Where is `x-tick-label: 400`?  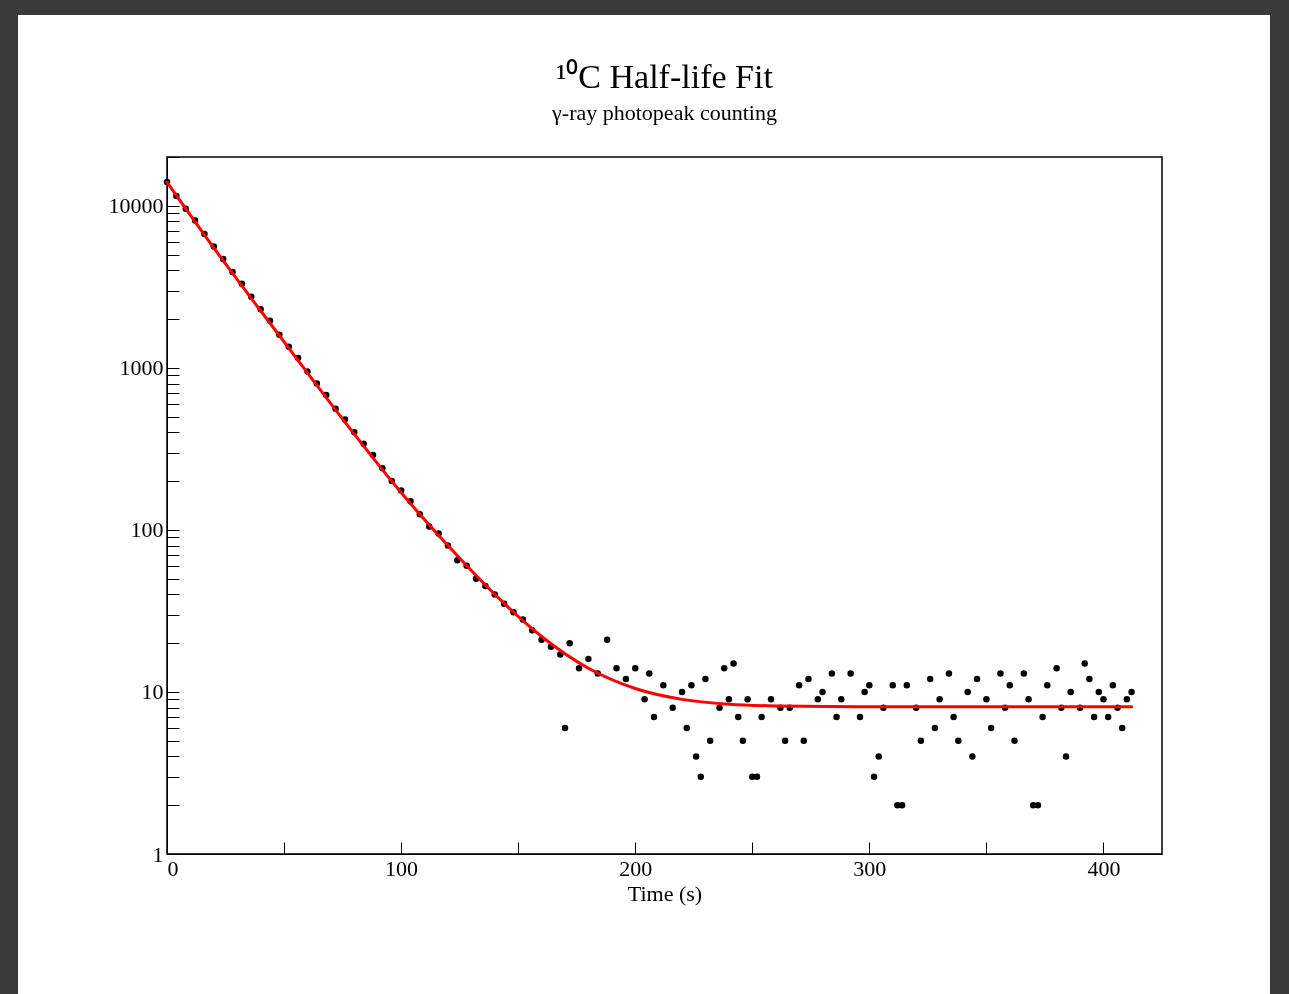 x-tick-label: 400 is located at coordinates (1104, 868).